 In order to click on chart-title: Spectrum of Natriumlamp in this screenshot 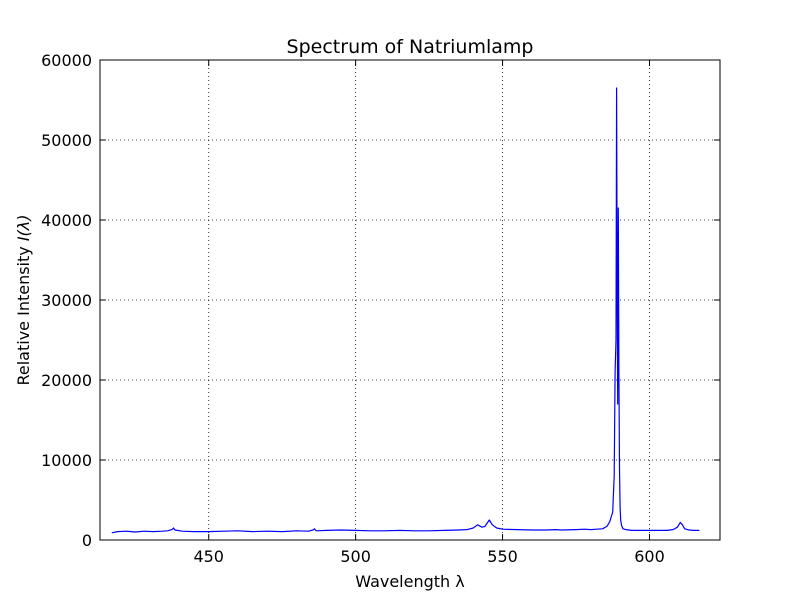, I will do `click(410, 47)`.